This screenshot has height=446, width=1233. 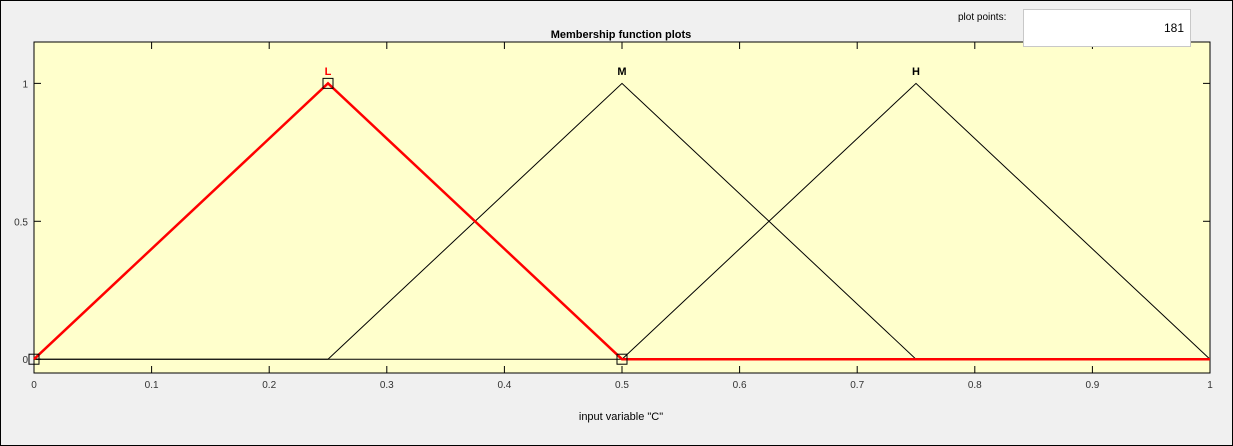 What do you see at coordinates (621, 35) in the screenshot?
I see `chart-title: Membership function plots` at bounding box center [621, 35].